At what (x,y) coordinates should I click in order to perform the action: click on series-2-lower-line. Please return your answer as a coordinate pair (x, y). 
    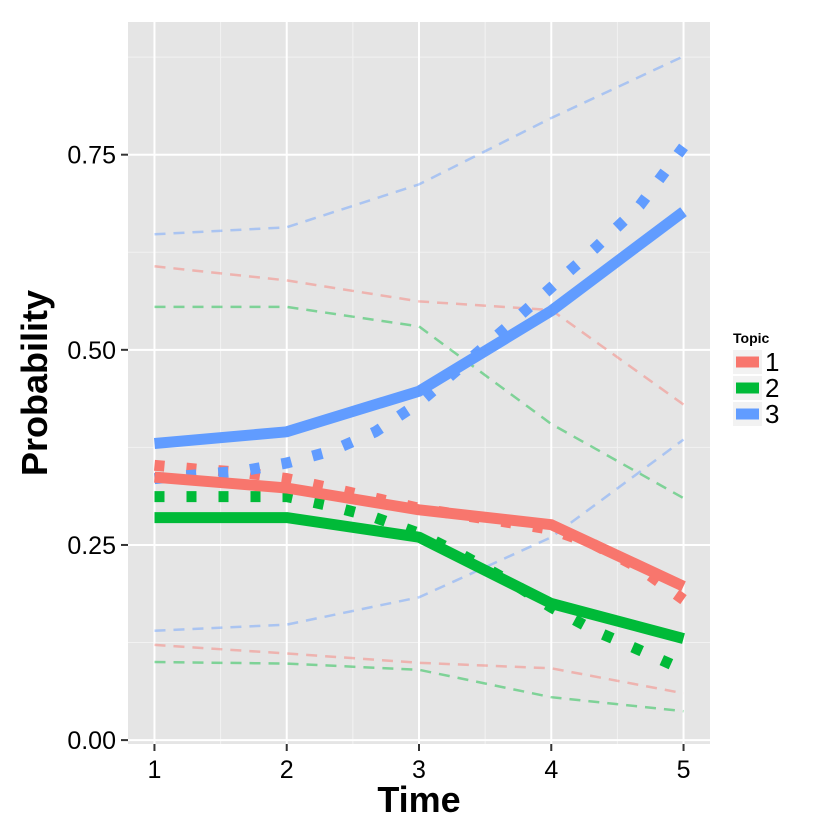
    Looking at the image, I should click on (419, 686).